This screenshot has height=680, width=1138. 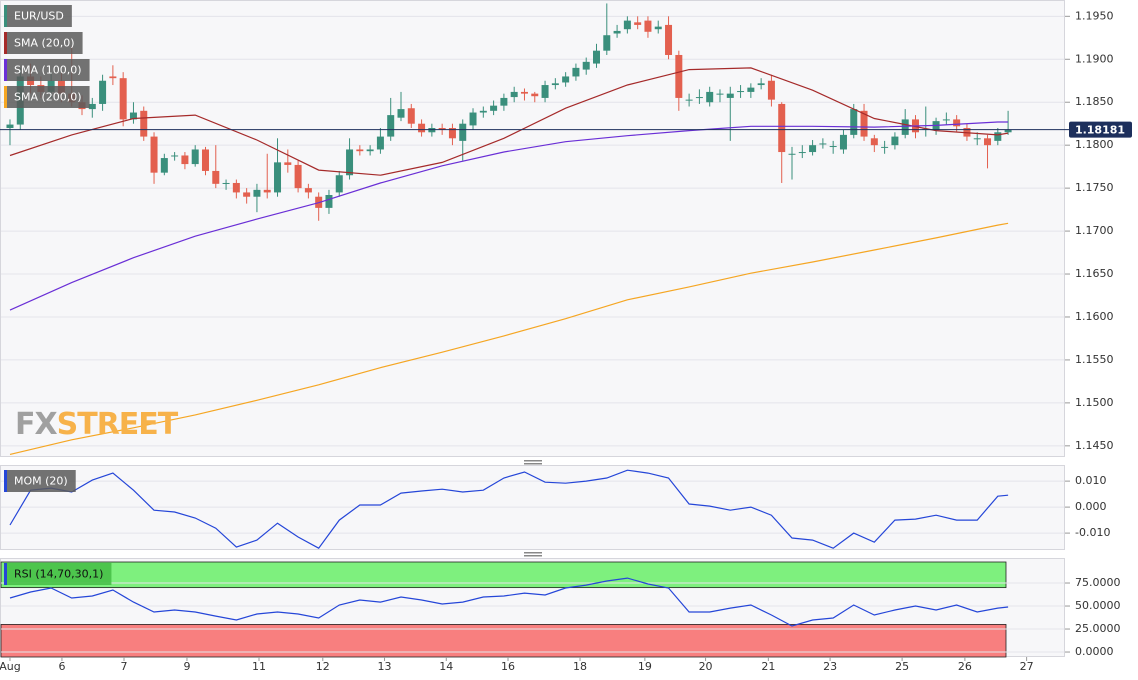 What do you see at coordinates (1092, 532) in the screenshot?
I see `y-tick-label: -0.010` at bounding box center [1092, 532].